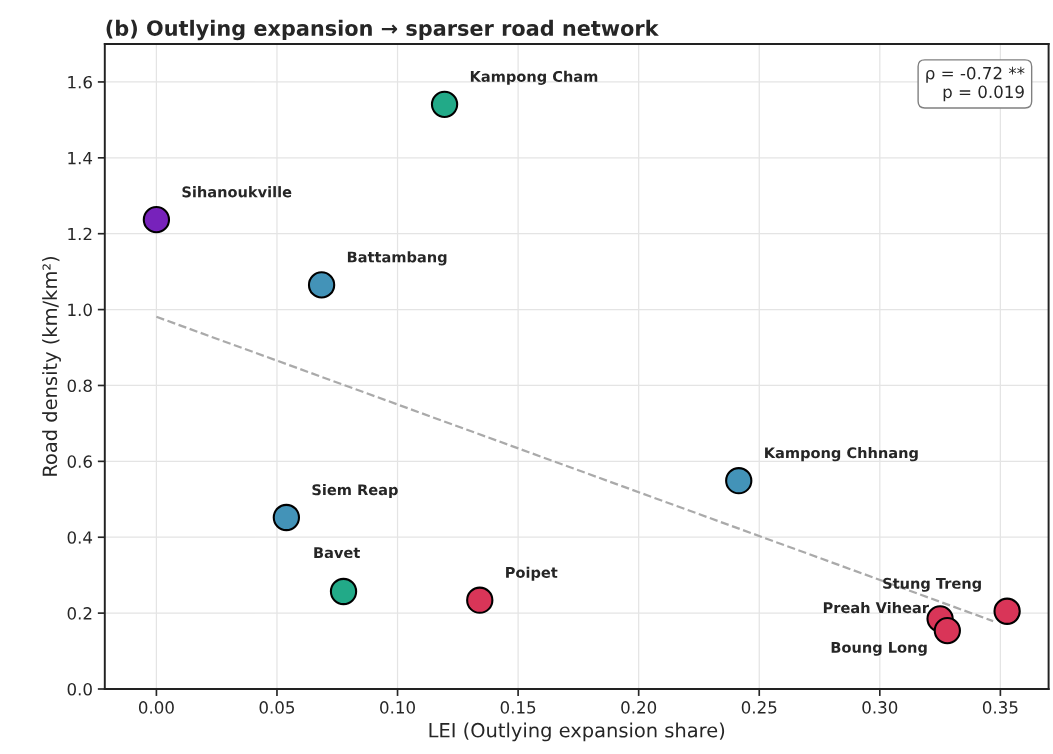 The image size is (1053, 754). What do you see at coordinates (79, 386) in the screenshot?
I see `y-tick-label: 0.8` at bounding box center [79, 386].